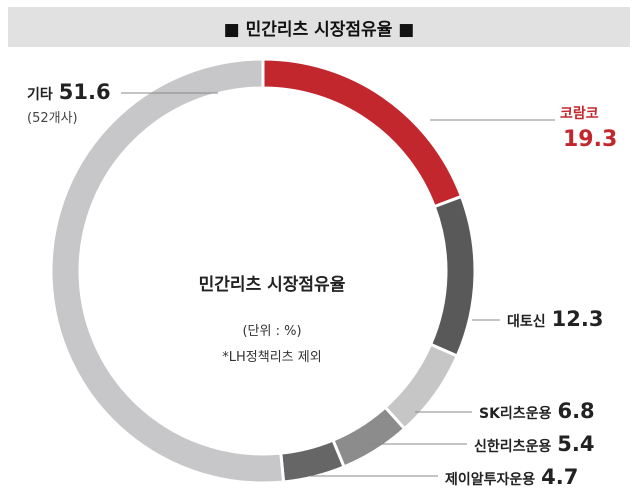 This screenshot has width=638, height=500. I want to click on slice-koramco, so click(362, 133).